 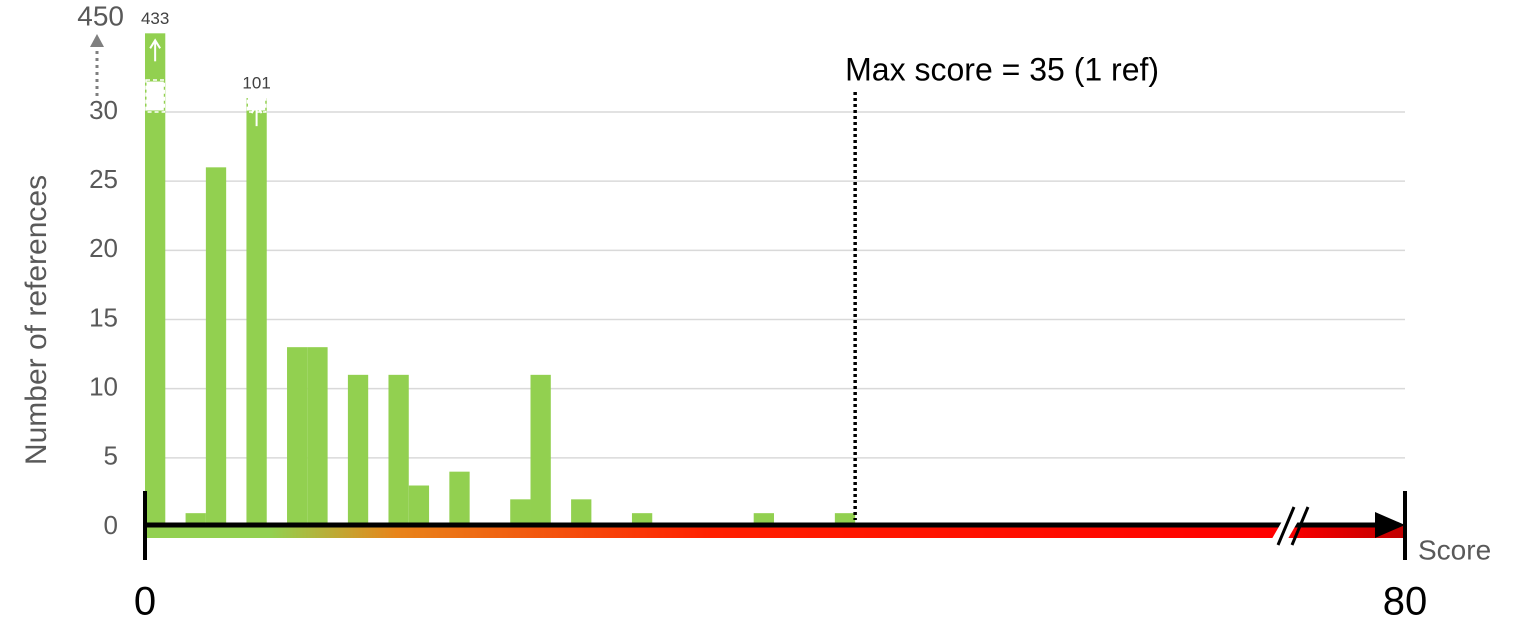 I want to click on y-tick-label: 10, so click(x=103, y=387).